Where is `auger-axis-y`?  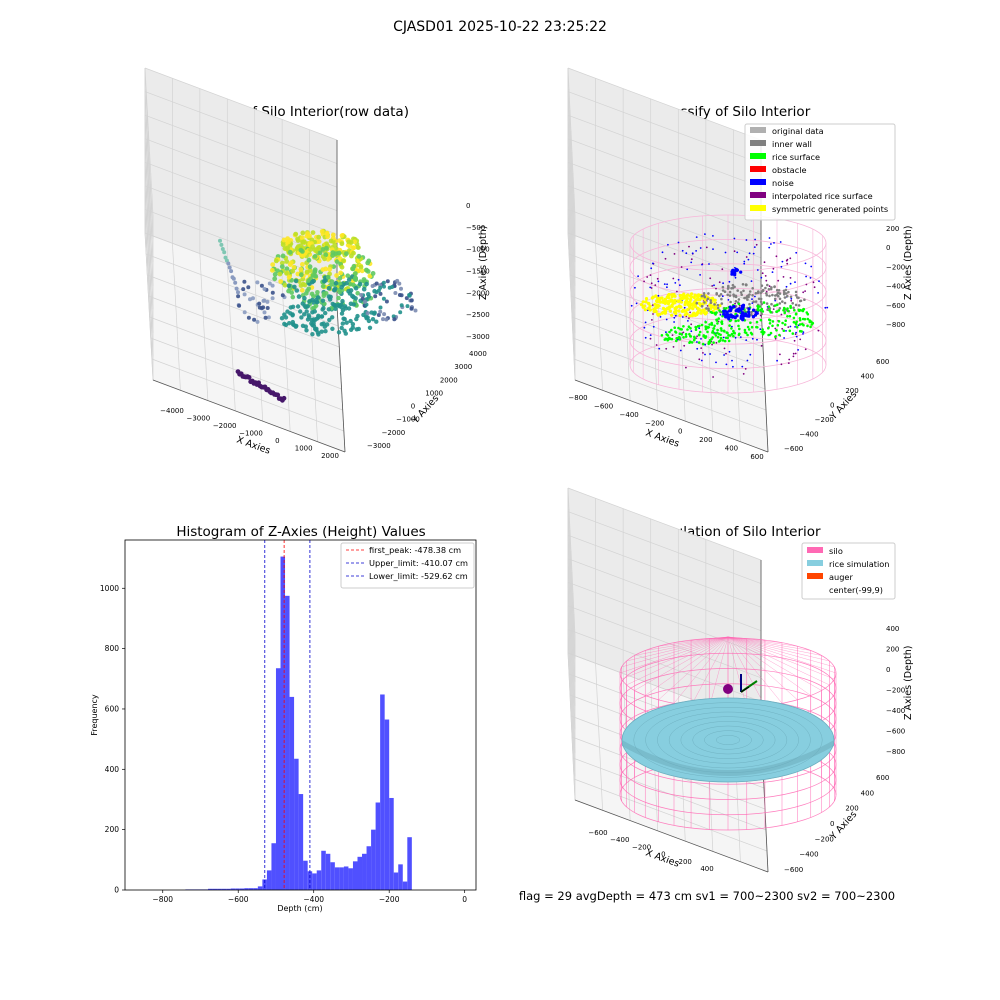 auger-axis-y is located at coordinates (745, 689).